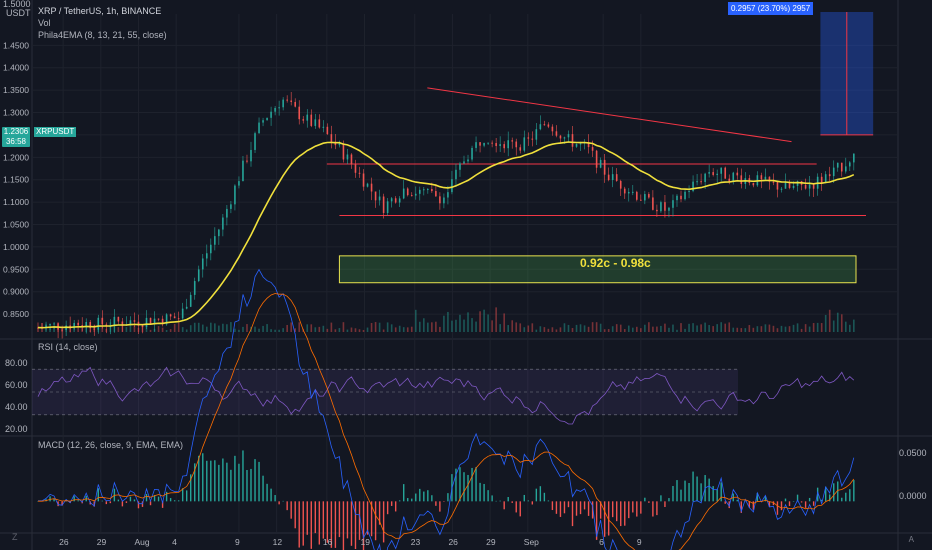 The image size is (932, 550). I want to click on chart-title: XRP / TetherUS, 1h, BINANCE, so click(100, 11).